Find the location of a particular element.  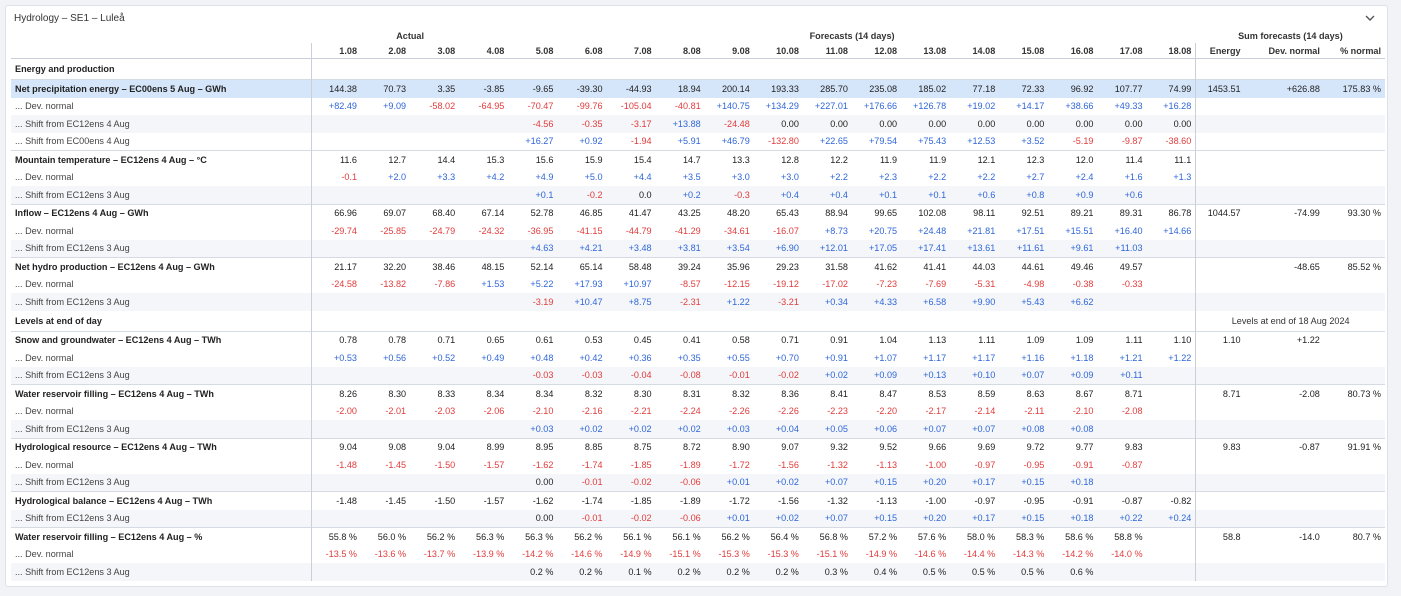

cell-value: 0.2 % is located at coordinates (582, 572).